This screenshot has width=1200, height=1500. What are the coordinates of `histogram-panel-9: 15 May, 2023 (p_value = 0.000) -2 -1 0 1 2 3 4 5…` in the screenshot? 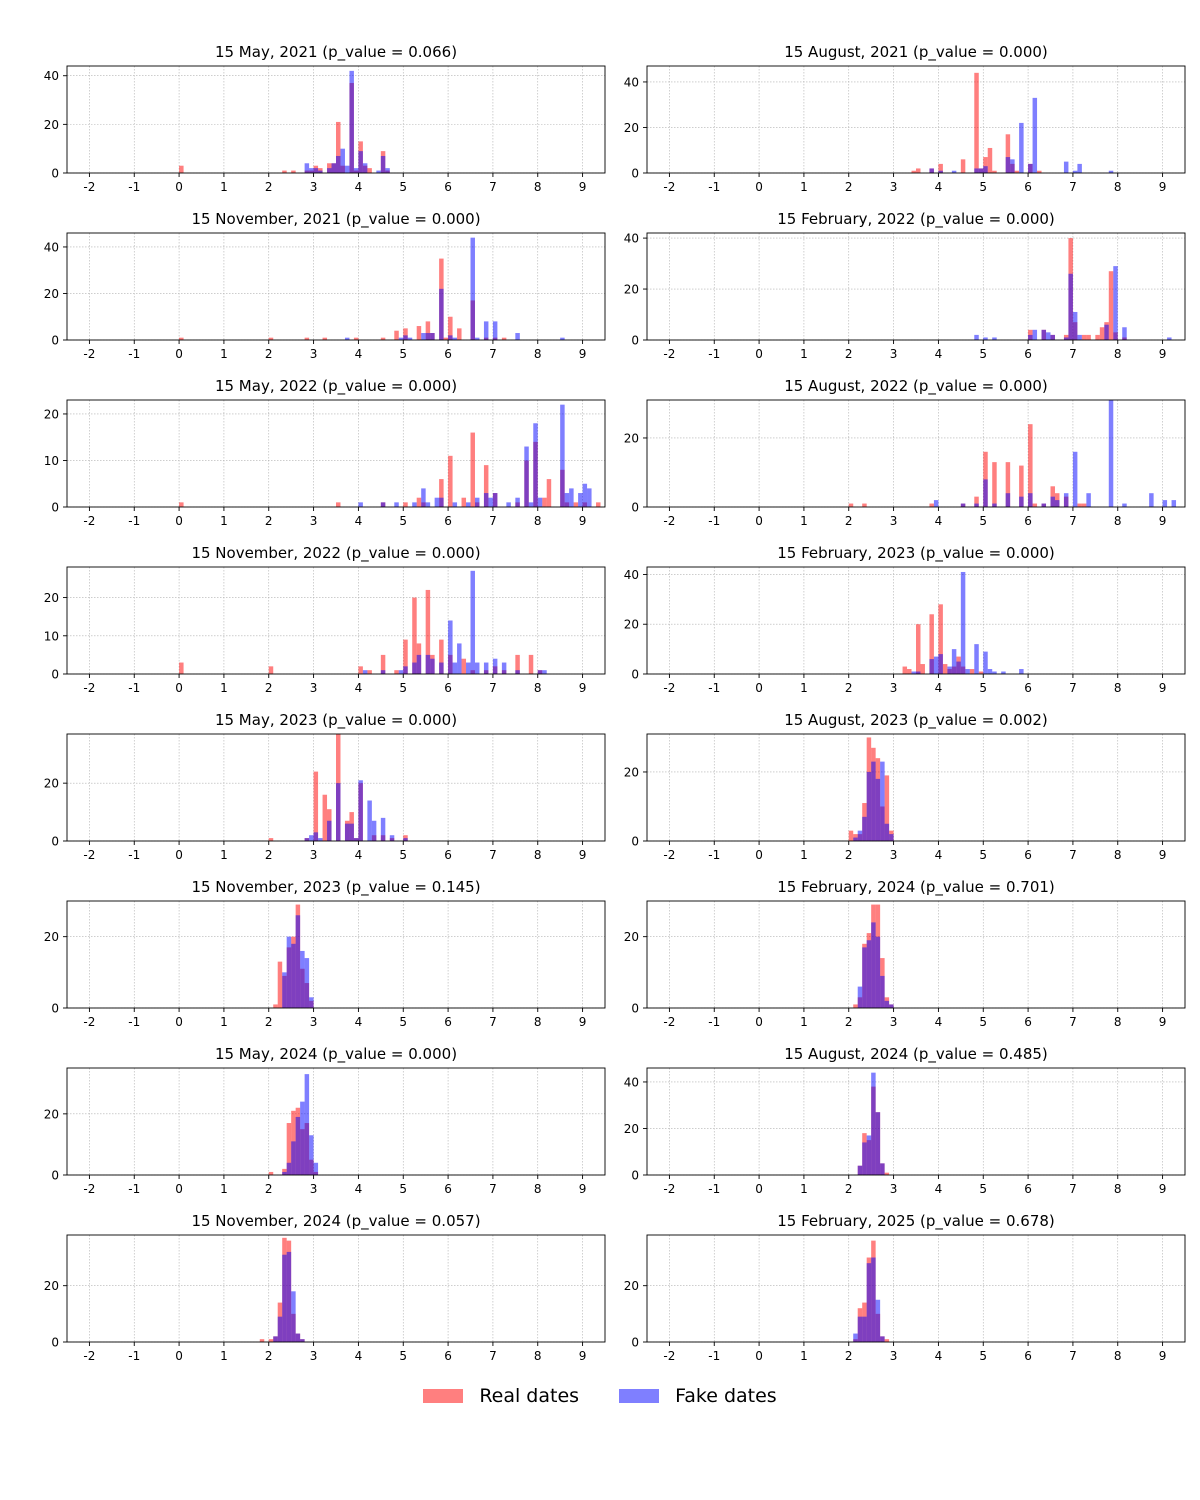 It's located at (325, 786).